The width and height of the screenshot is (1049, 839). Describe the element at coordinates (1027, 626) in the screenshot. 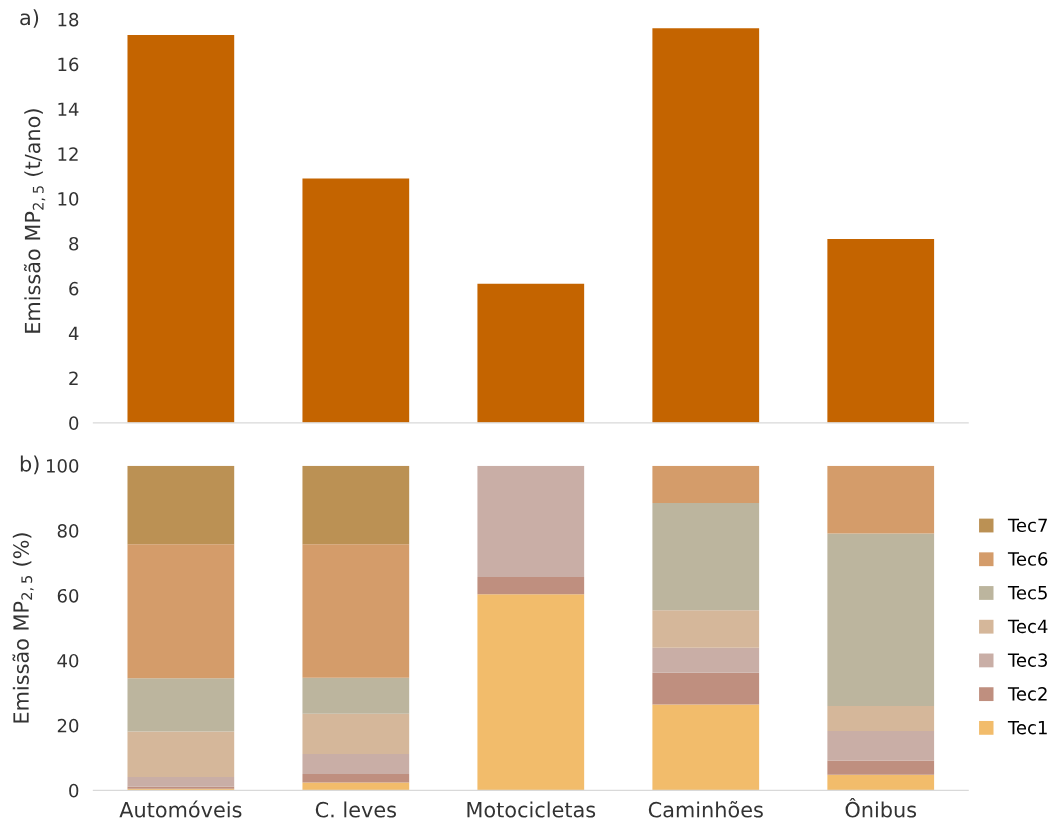

I see `legend-label: Tec4` at that location.